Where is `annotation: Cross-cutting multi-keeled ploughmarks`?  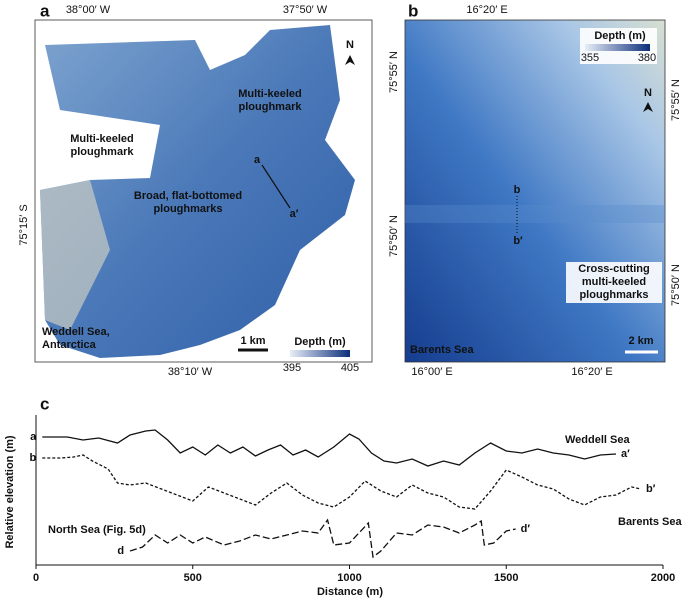 annotation: Cross-cutting multi-keeled ploughmarks is located at coordinates (614, 282).